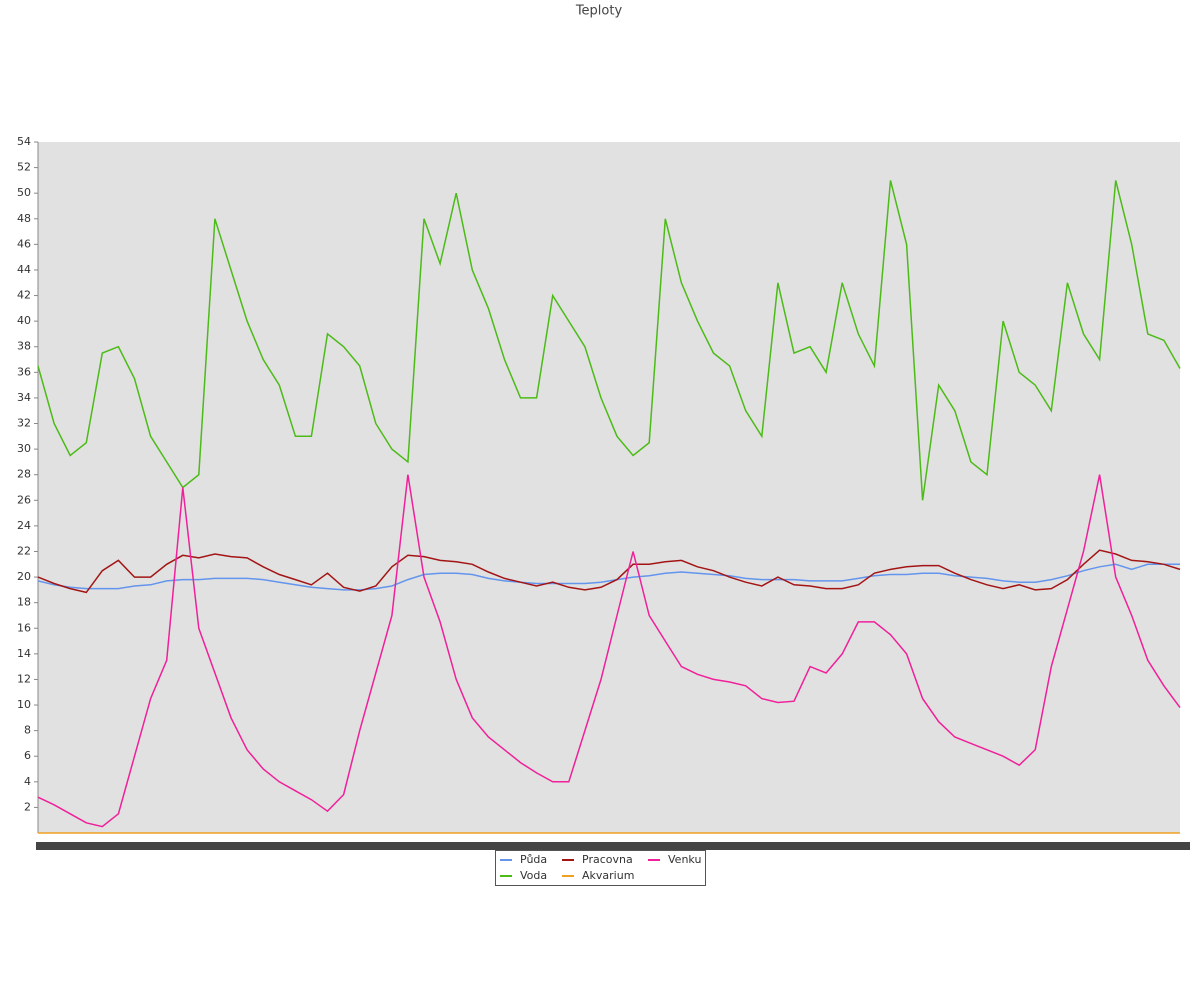 The image size is (1200, 1000). I want to click on y-tick-label: 18, so click(24, 602).